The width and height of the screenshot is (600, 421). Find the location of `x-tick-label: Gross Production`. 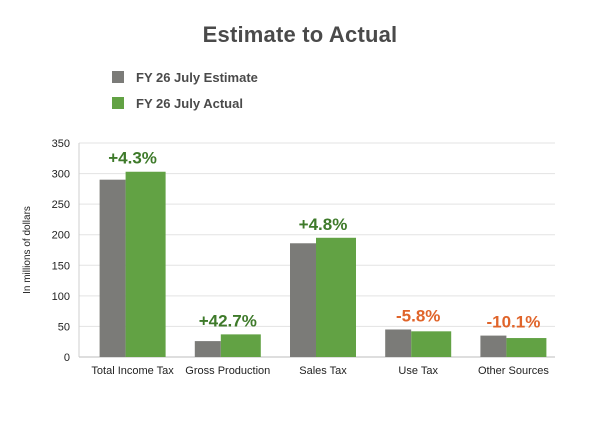

x-tick-label: Gross Production is located at coordinates (227, 371).